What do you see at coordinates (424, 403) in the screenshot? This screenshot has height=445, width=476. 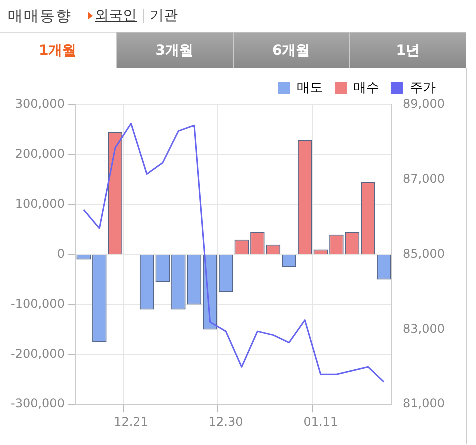 I see `y2-tick-label: 81,000` at bounding box center [424, 403].